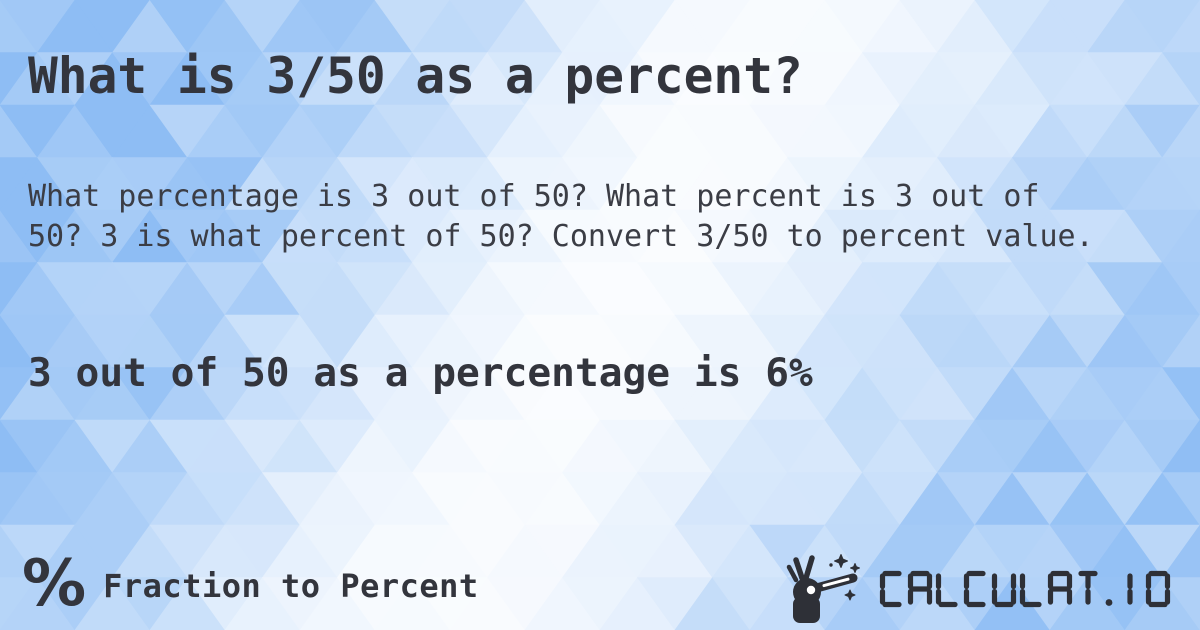  I want to click on answer-text: 3 out of 50 as a percentage is 6%, so click(420, 373).